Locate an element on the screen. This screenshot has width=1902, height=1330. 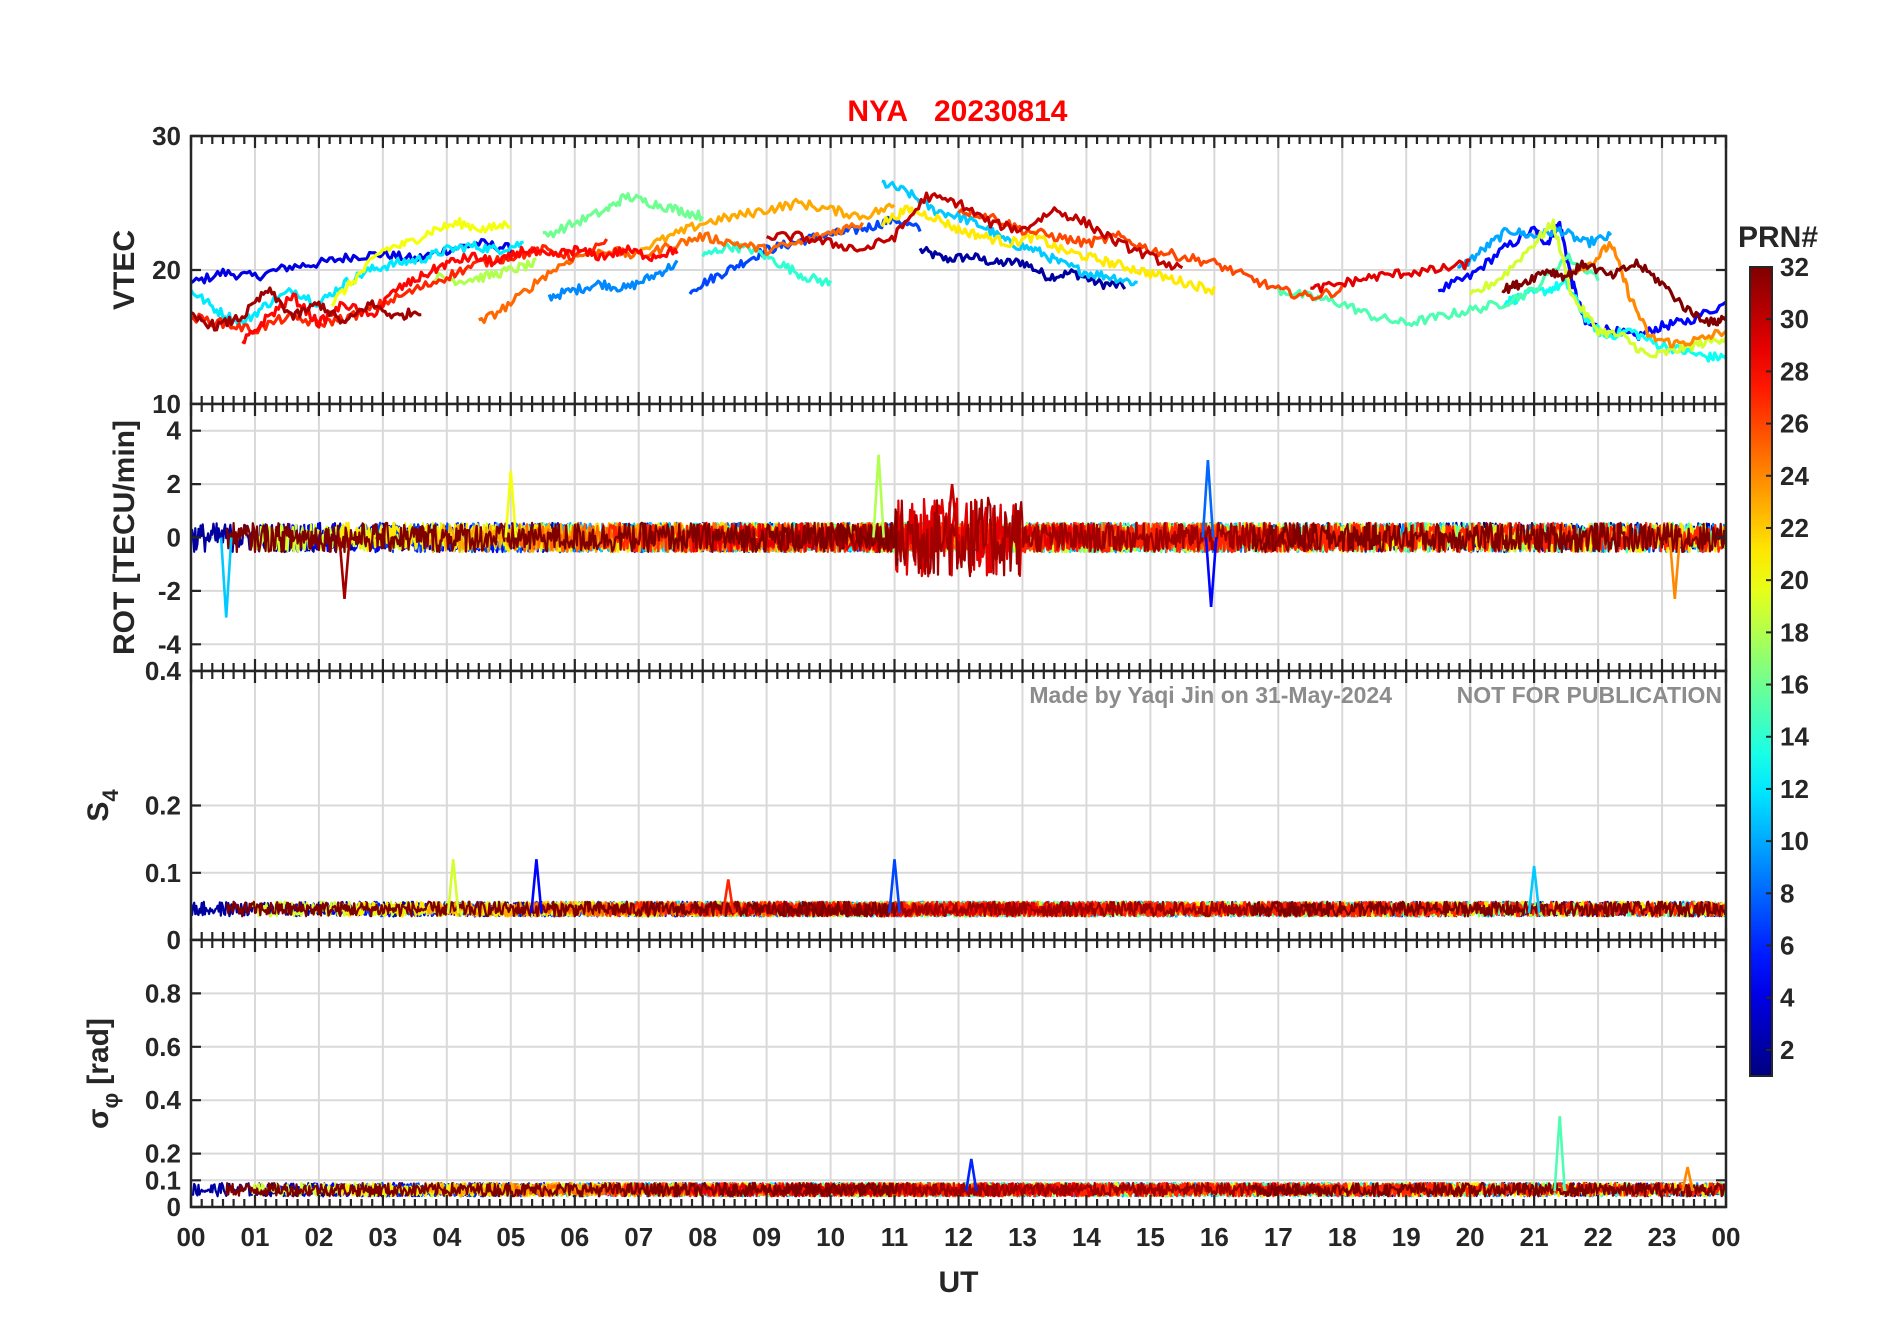
x-tick-label: 08 is located at coordinates (702, 1237).